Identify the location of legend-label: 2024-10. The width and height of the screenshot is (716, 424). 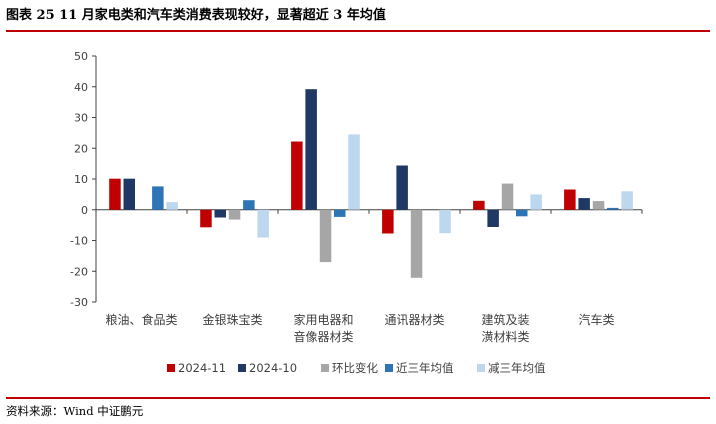
(273, 368).